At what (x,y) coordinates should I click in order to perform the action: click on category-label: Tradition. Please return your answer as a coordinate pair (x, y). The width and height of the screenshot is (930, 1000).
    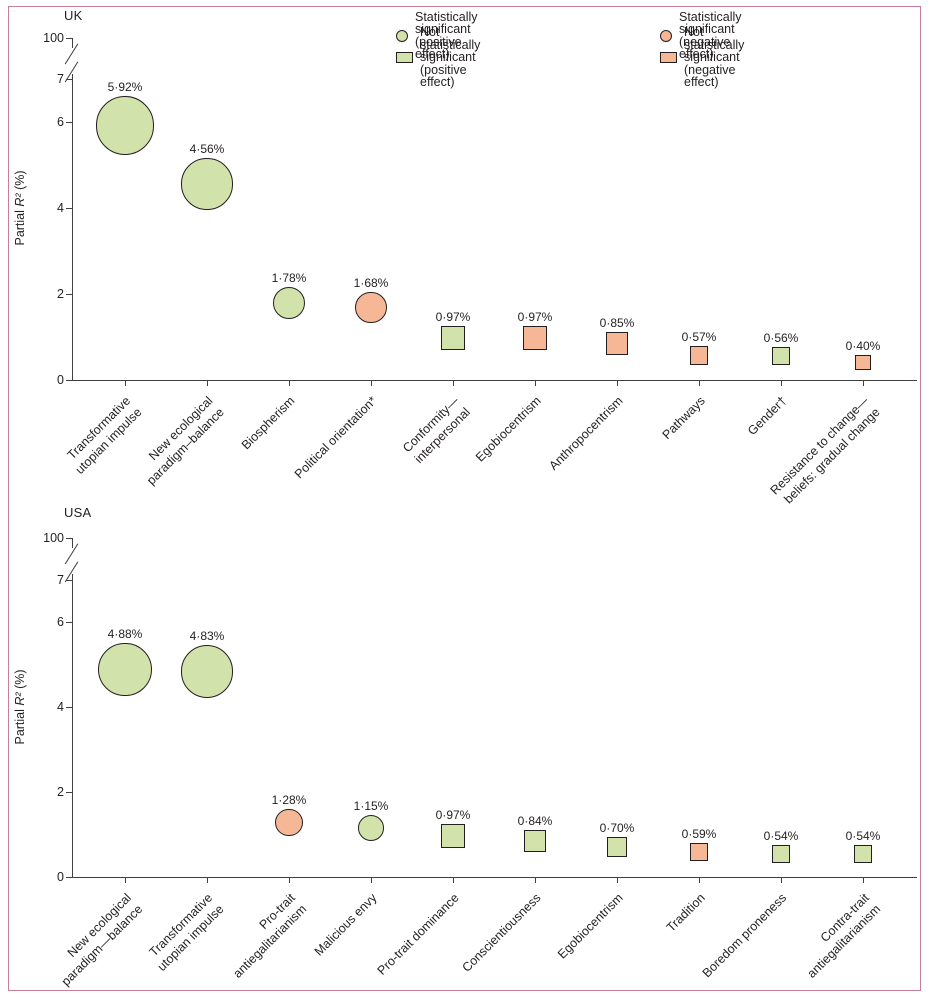
    Looking at the image, I should click on (685, 912).